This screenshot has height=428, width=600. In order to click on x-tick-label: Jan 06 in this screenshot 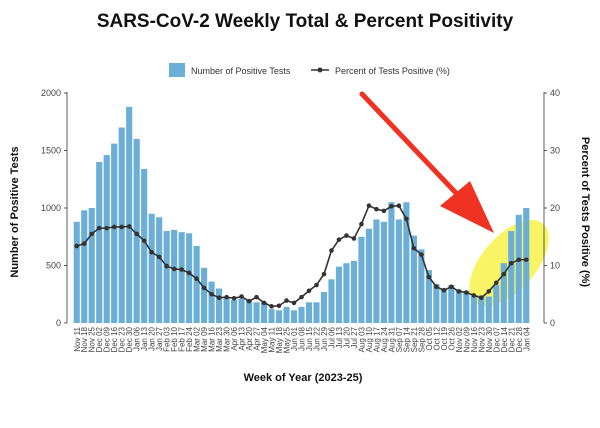, I will do `click(137, 338)`.